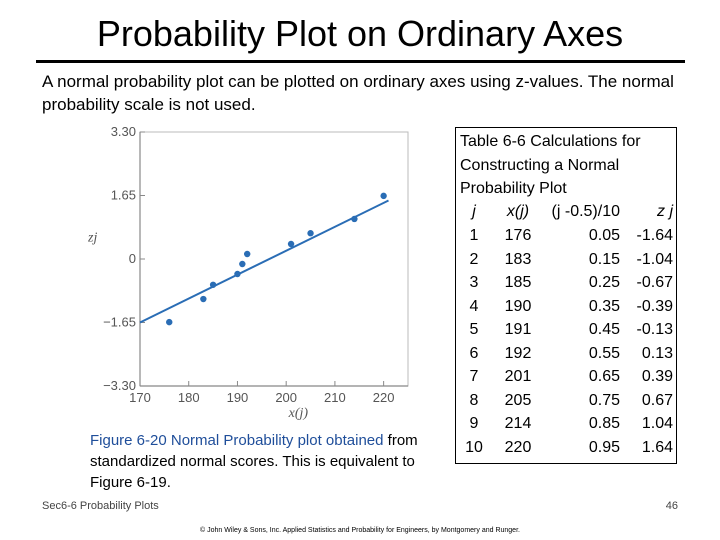 The width and height of the screenshot is (720, 540). Describe the element at coordinates (567, 401) in the screenshot. I see `table-row: 8 205 0.75 0.67` at that location.